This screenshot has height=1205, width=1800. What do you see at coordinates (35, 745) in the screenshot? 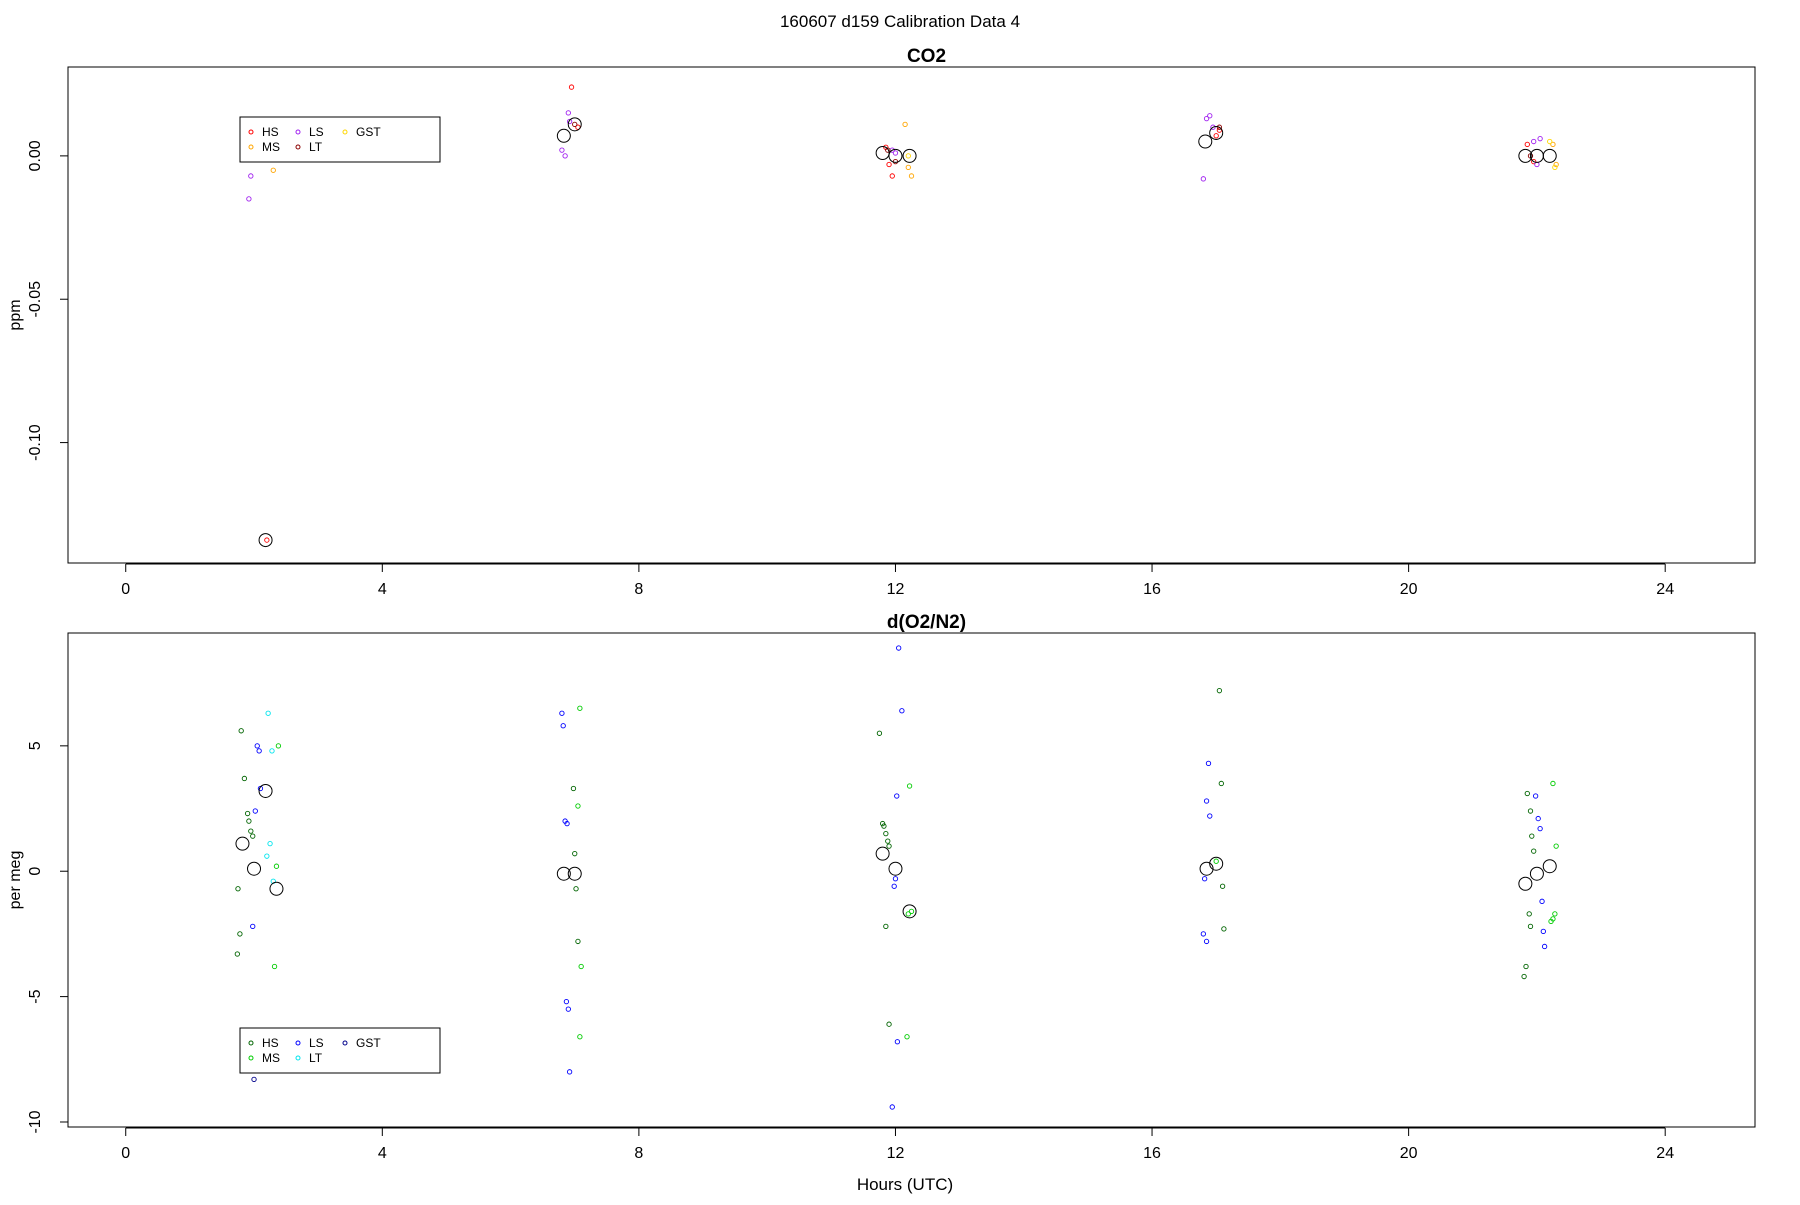
I see `y-tick-label: 5` at bounding box center [35, 745].